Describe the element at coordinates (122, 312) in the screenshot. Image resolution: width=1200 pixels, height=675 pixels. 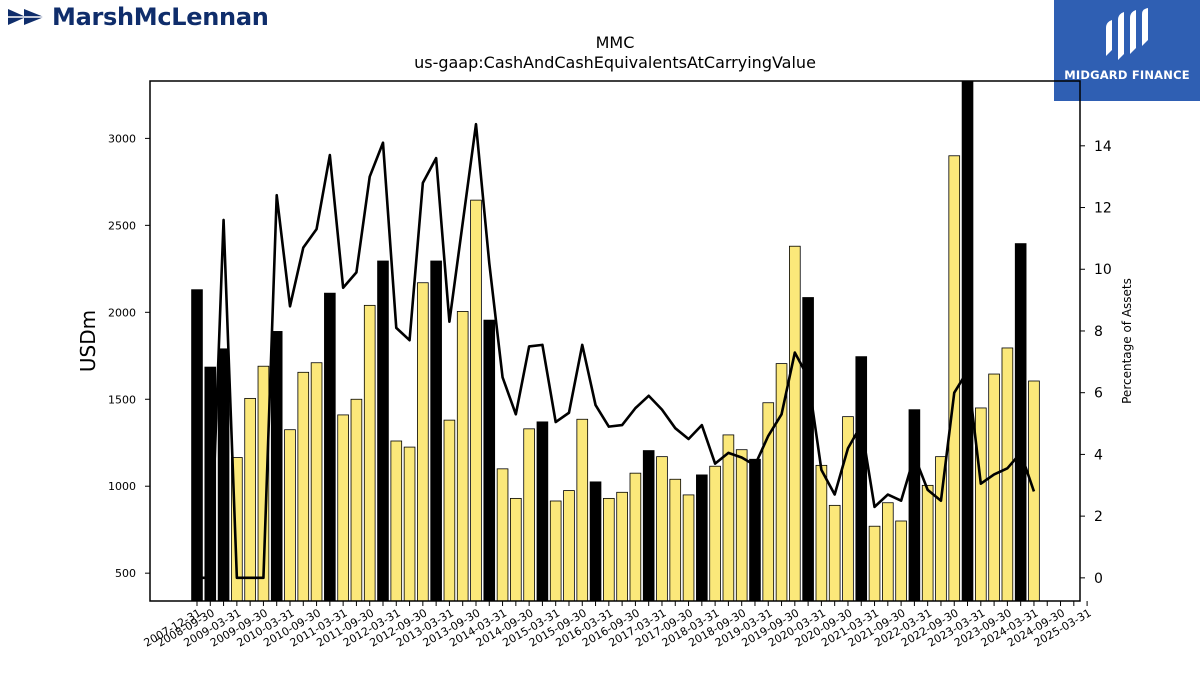
I see `y-tick-label: 2000` at that location.